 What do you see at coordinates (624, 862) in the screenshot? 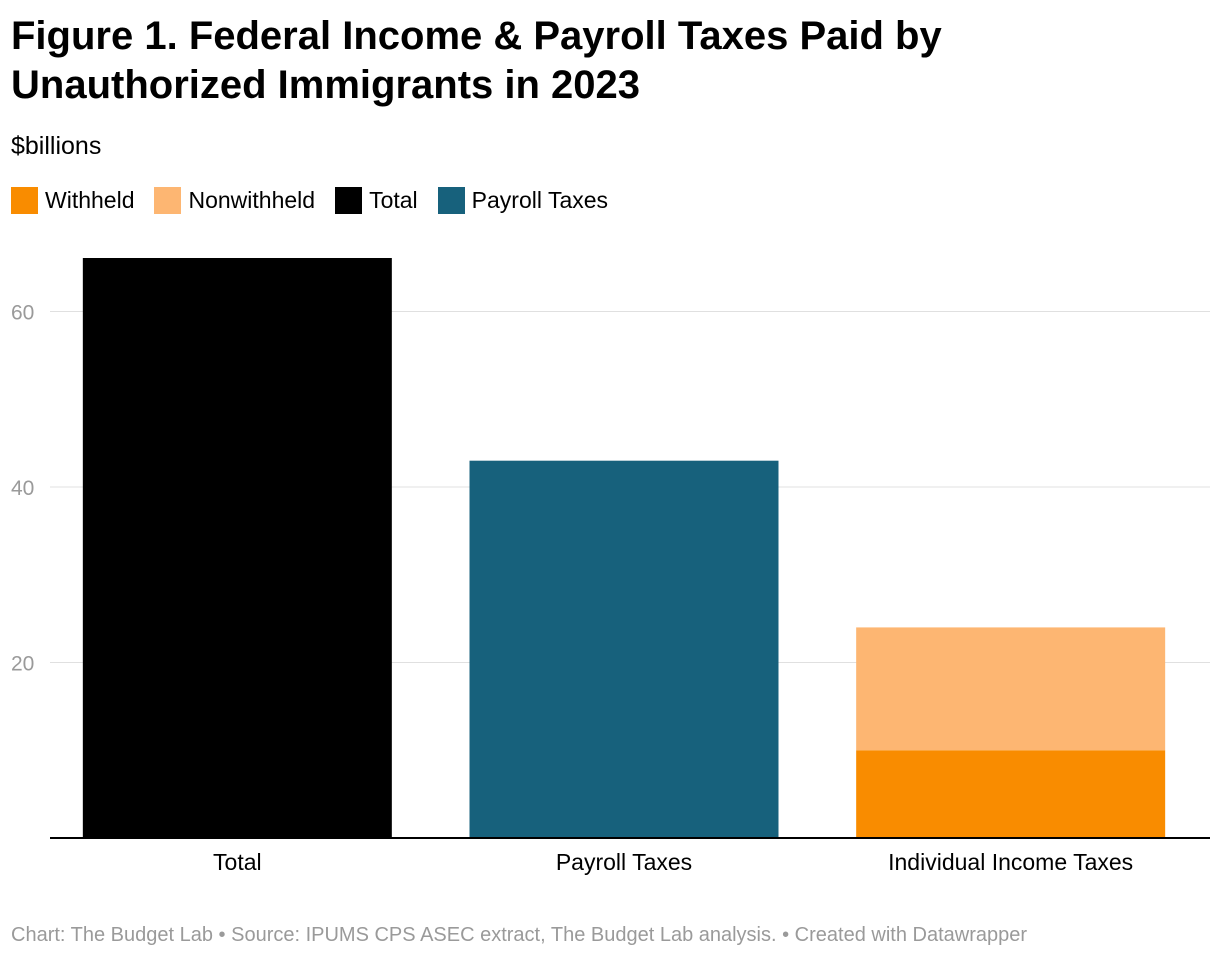
I see `x-tick-label: Payroll Taxes` at bounding box center [624, 862].